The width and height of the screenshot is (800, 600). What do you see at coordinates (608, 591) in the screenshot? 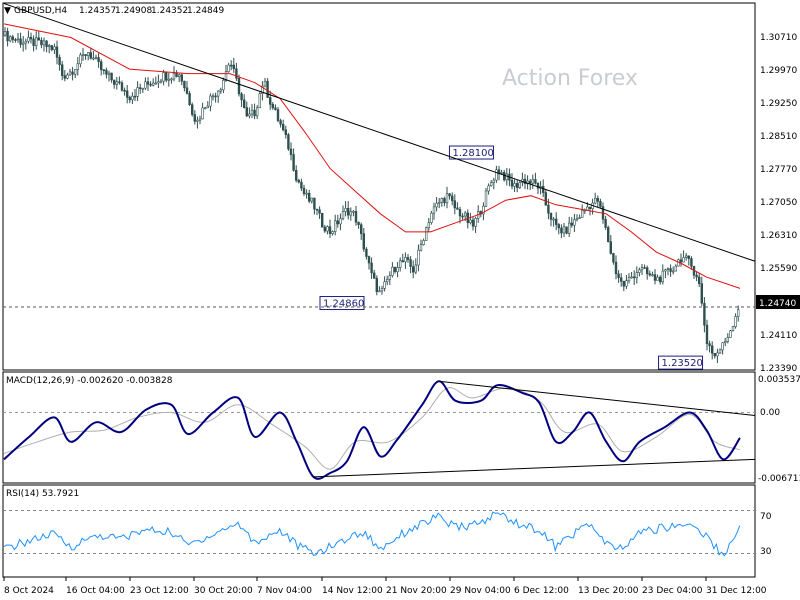
I see `x-tick: 13 Dec 20:00` at bounding box center [608, 591].